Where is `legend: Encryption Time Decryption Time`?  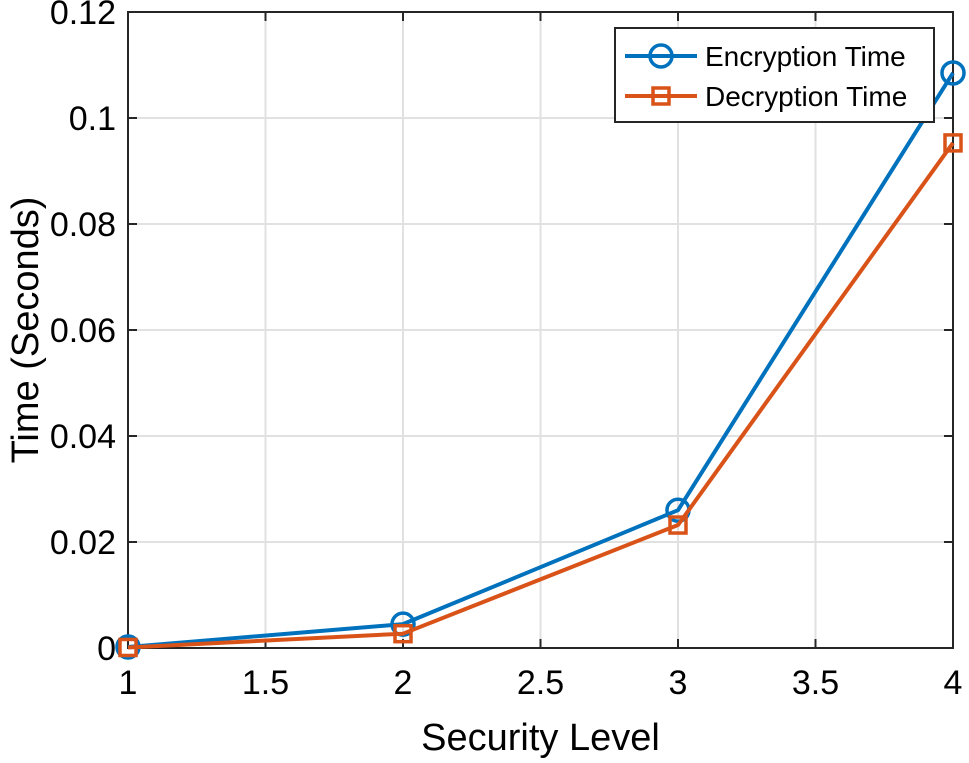
legend: Encryption Time Decryption Time is located at coordinates (774, 75).